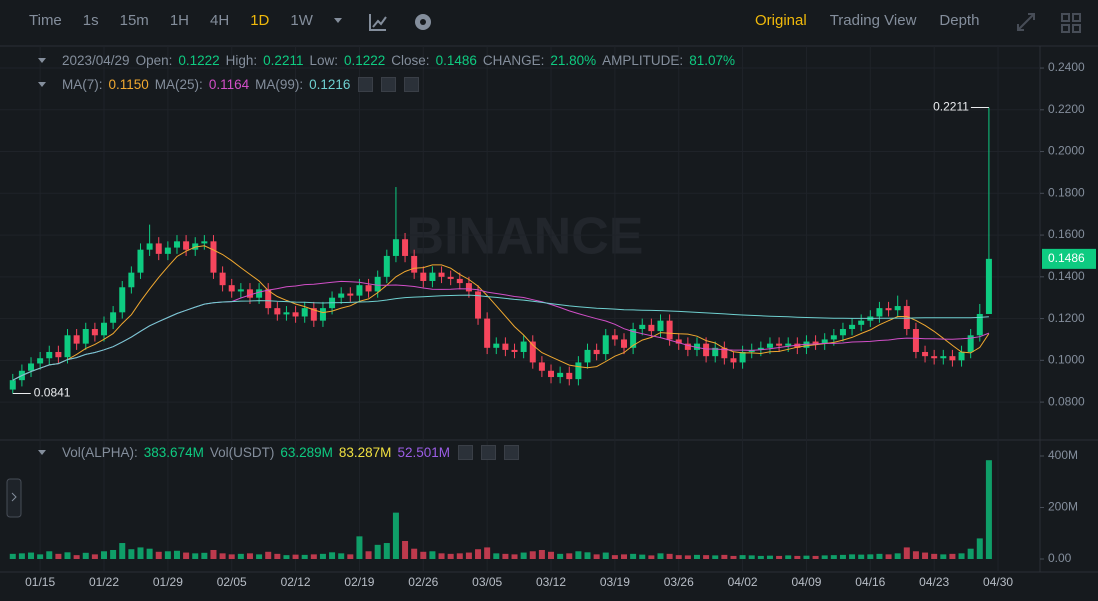 The image size is (1098, 601). I want to click on info-label: Low:, so click(323, 60).